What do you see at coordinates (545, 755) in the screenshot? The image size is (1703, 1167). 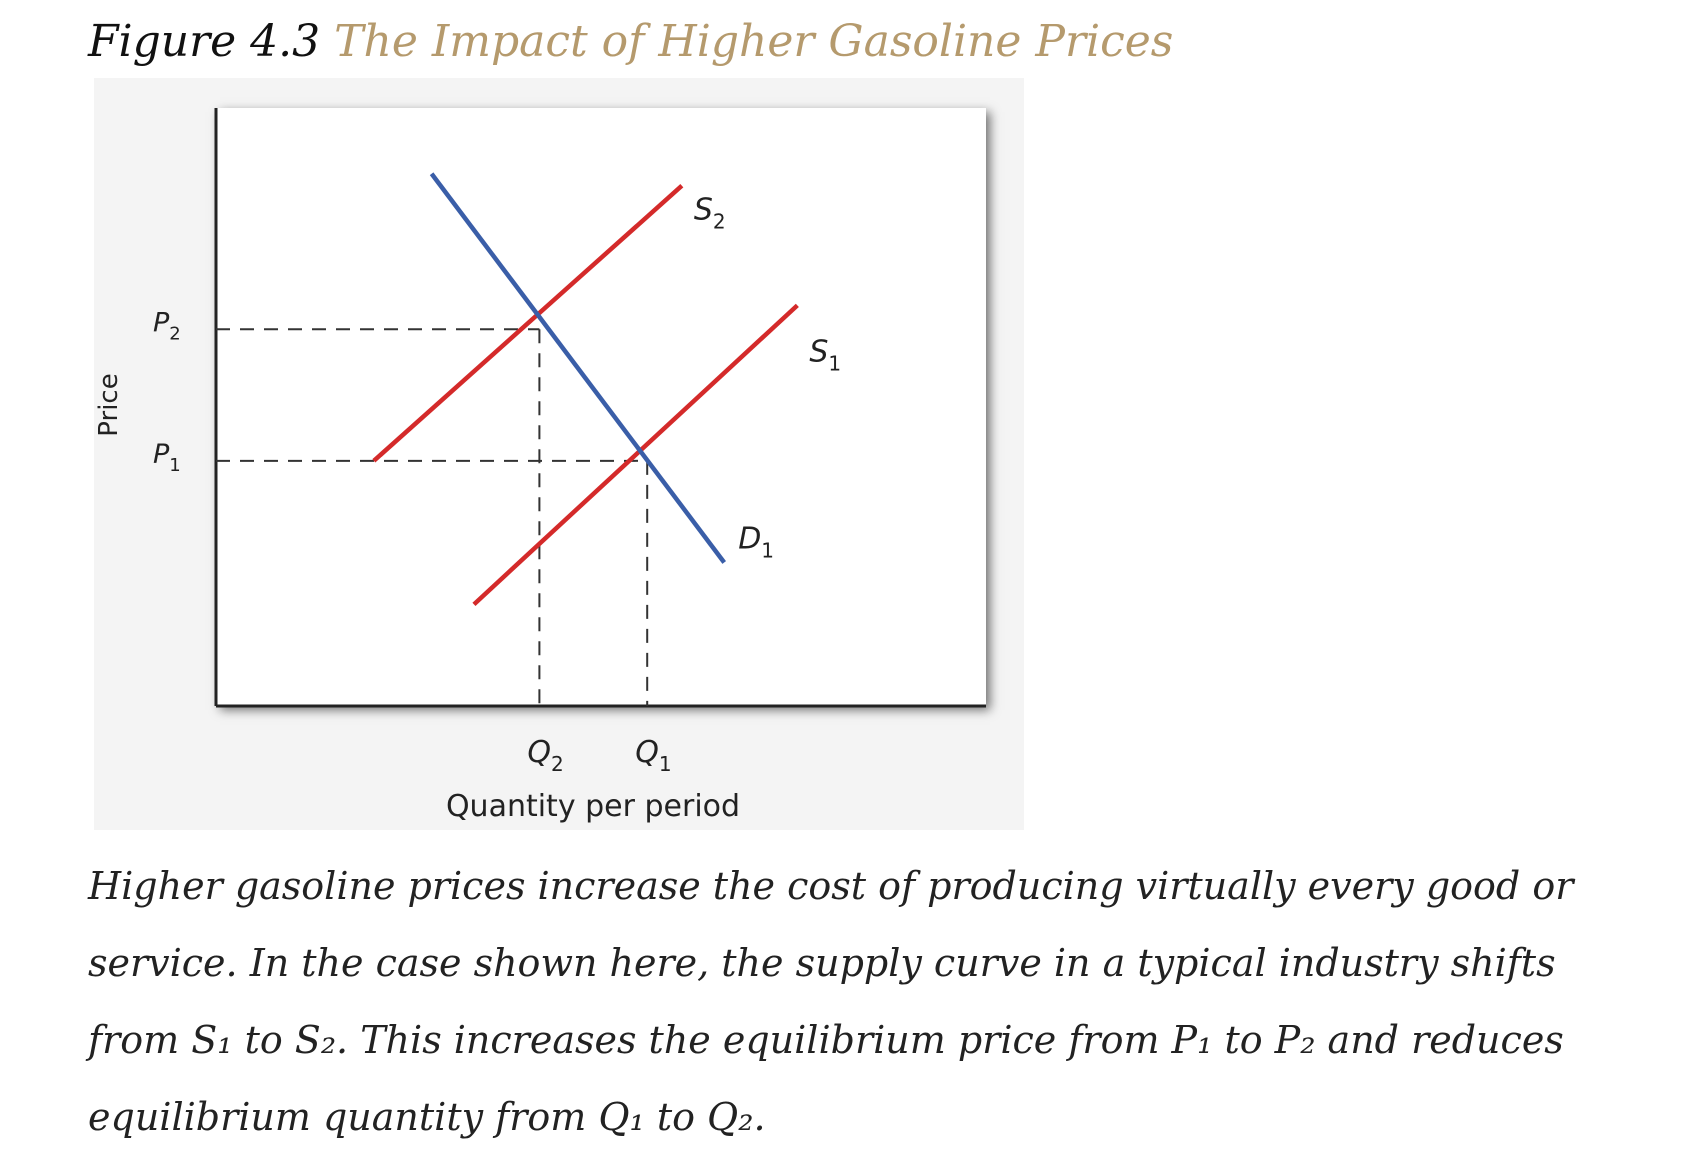 I see `x-tick-label-Q2: Q2` at bounding box center [545, 755].